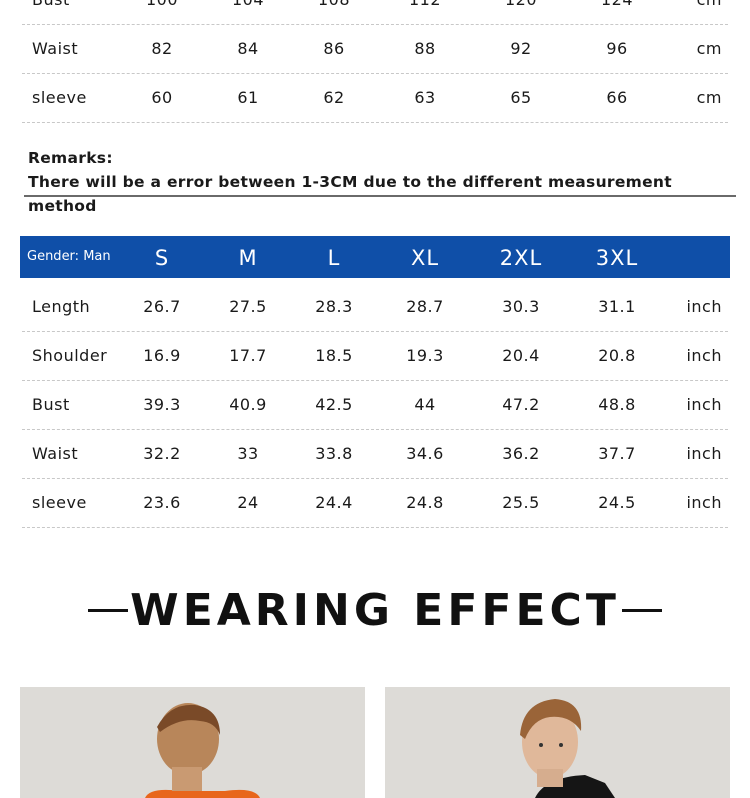 The width and height of the screenshot is (750, 798). I want to click on model-photo-back, so click(192, 742).